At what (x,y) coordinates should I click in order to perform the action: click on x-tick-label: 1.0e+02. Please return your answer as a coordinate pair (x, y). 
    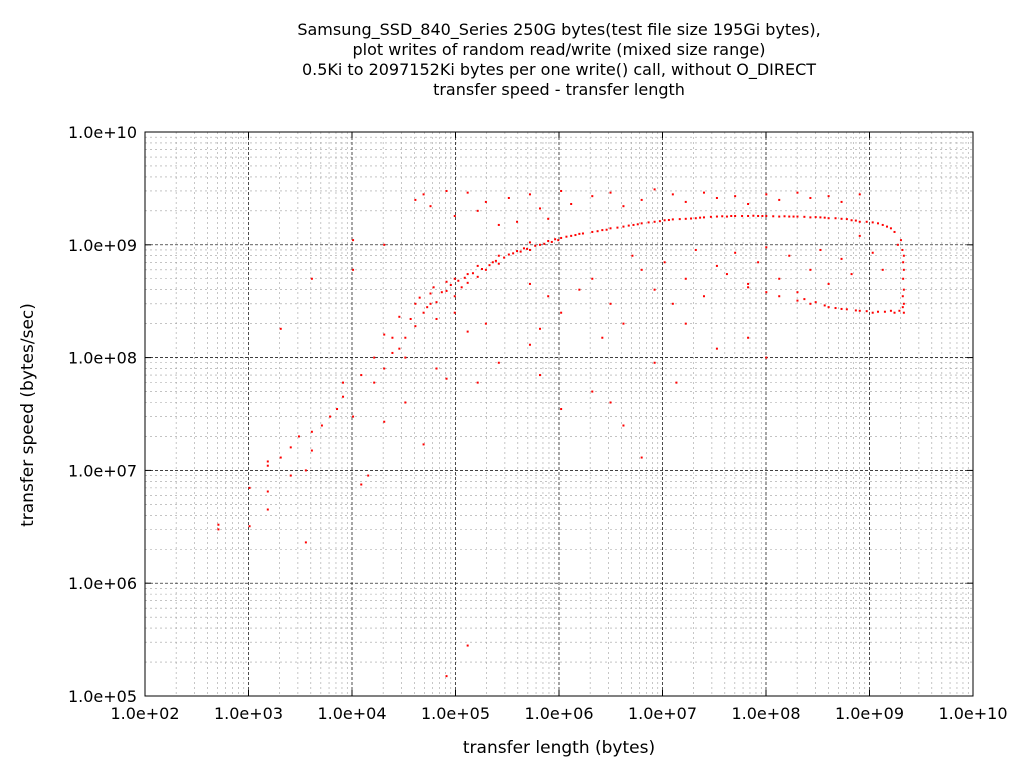
    Looking at the image, I should click on (144, 713).